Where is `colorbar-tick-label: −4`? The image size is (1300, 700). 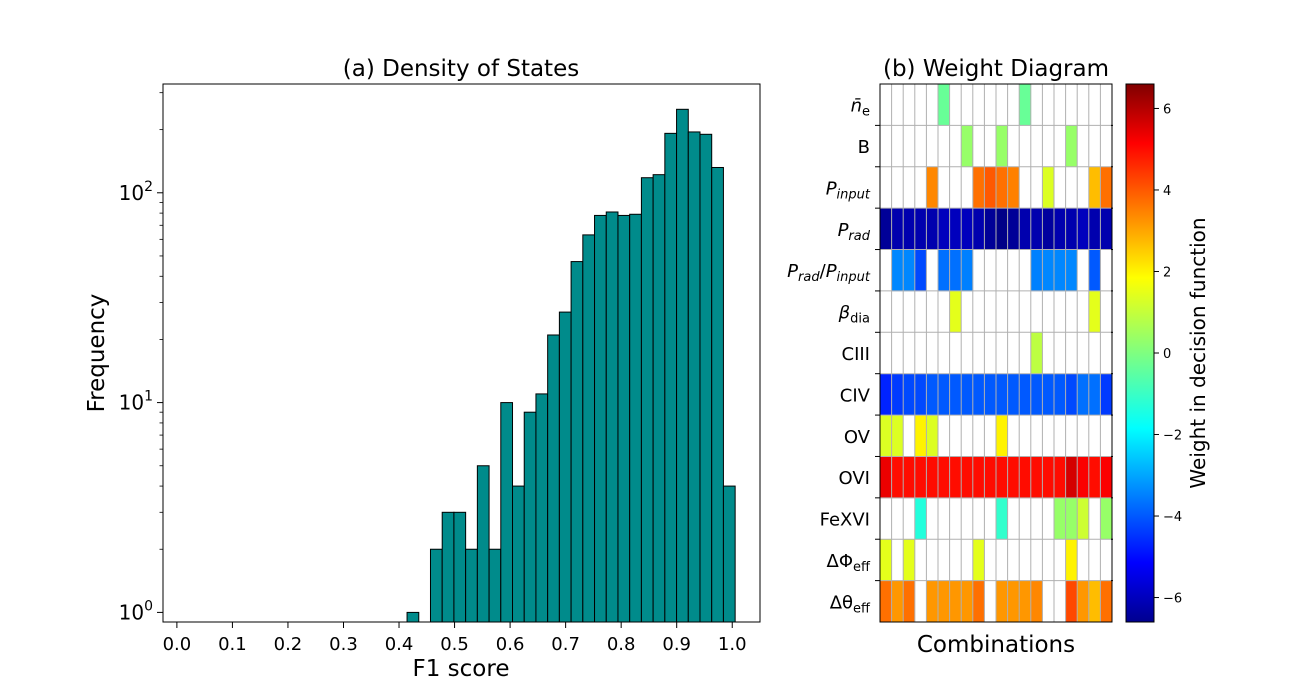 colorbar-tick-label: −4 is located at coordinates (1172, 517).